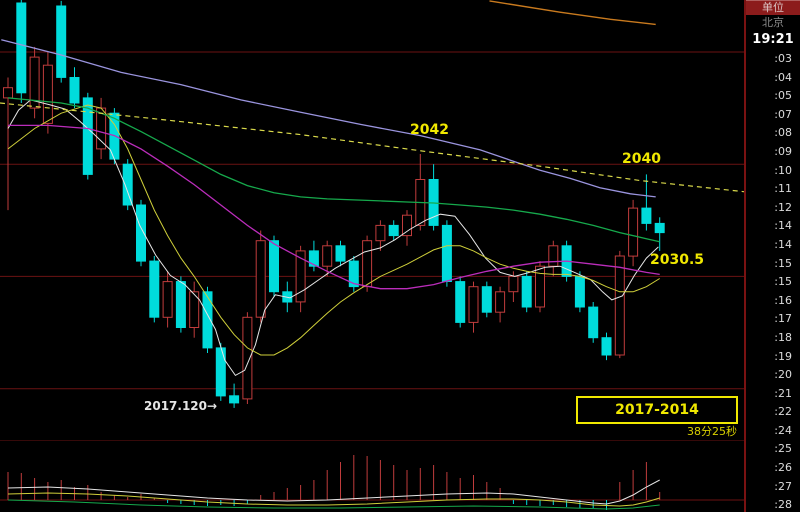 This screenshot has width=800, height=512. What do you see at coordinates (783, 412) in the screenshot?
I see `time-row: :22` at bounding box center [783, 412].